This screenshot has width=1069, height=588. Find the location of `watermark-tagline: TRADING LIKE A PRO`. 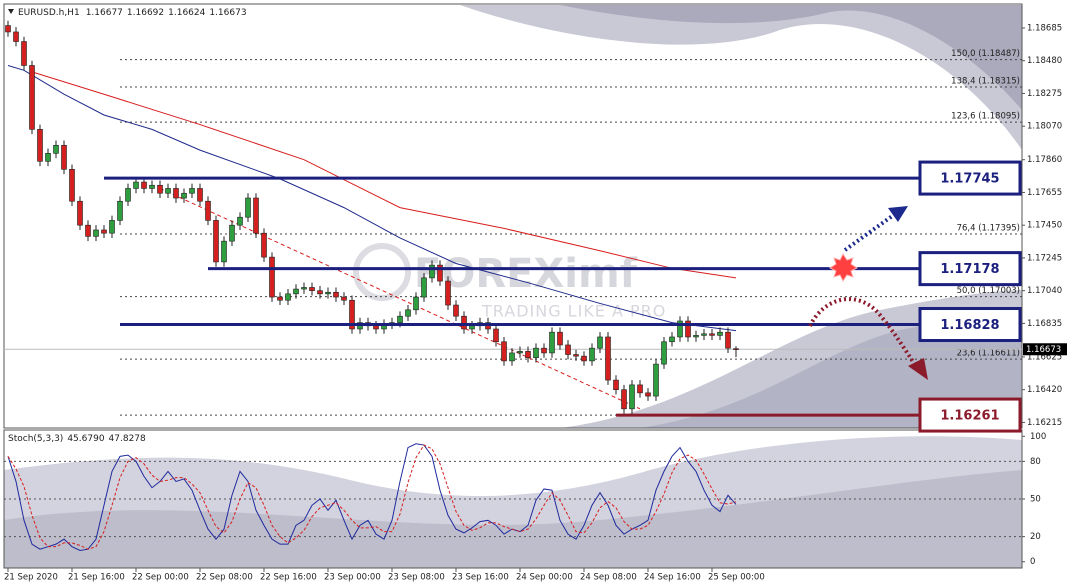

watermark-tagline: TRADING LIKE A PRO is located at coordinates (573, 311).